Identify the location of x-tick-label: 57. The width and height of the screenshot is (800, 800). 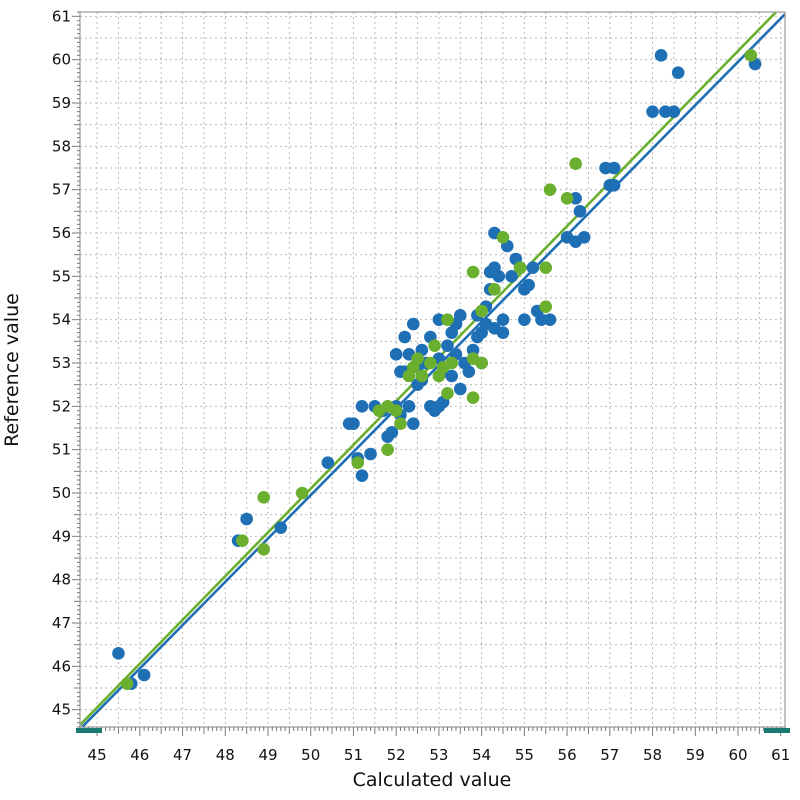
(609, 755).